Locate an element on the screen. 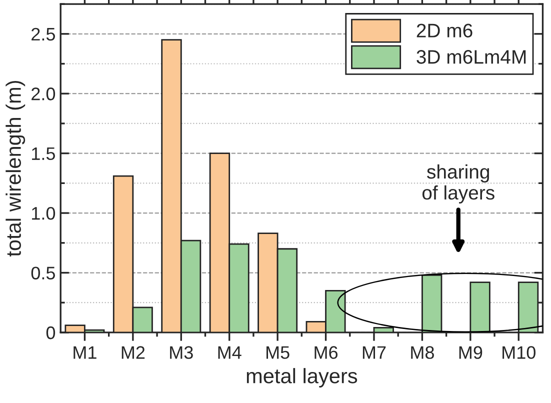 The width and height of the screenshot is (551, 403). y-tick-label: 0.5 is located at coordinates (43, 273).